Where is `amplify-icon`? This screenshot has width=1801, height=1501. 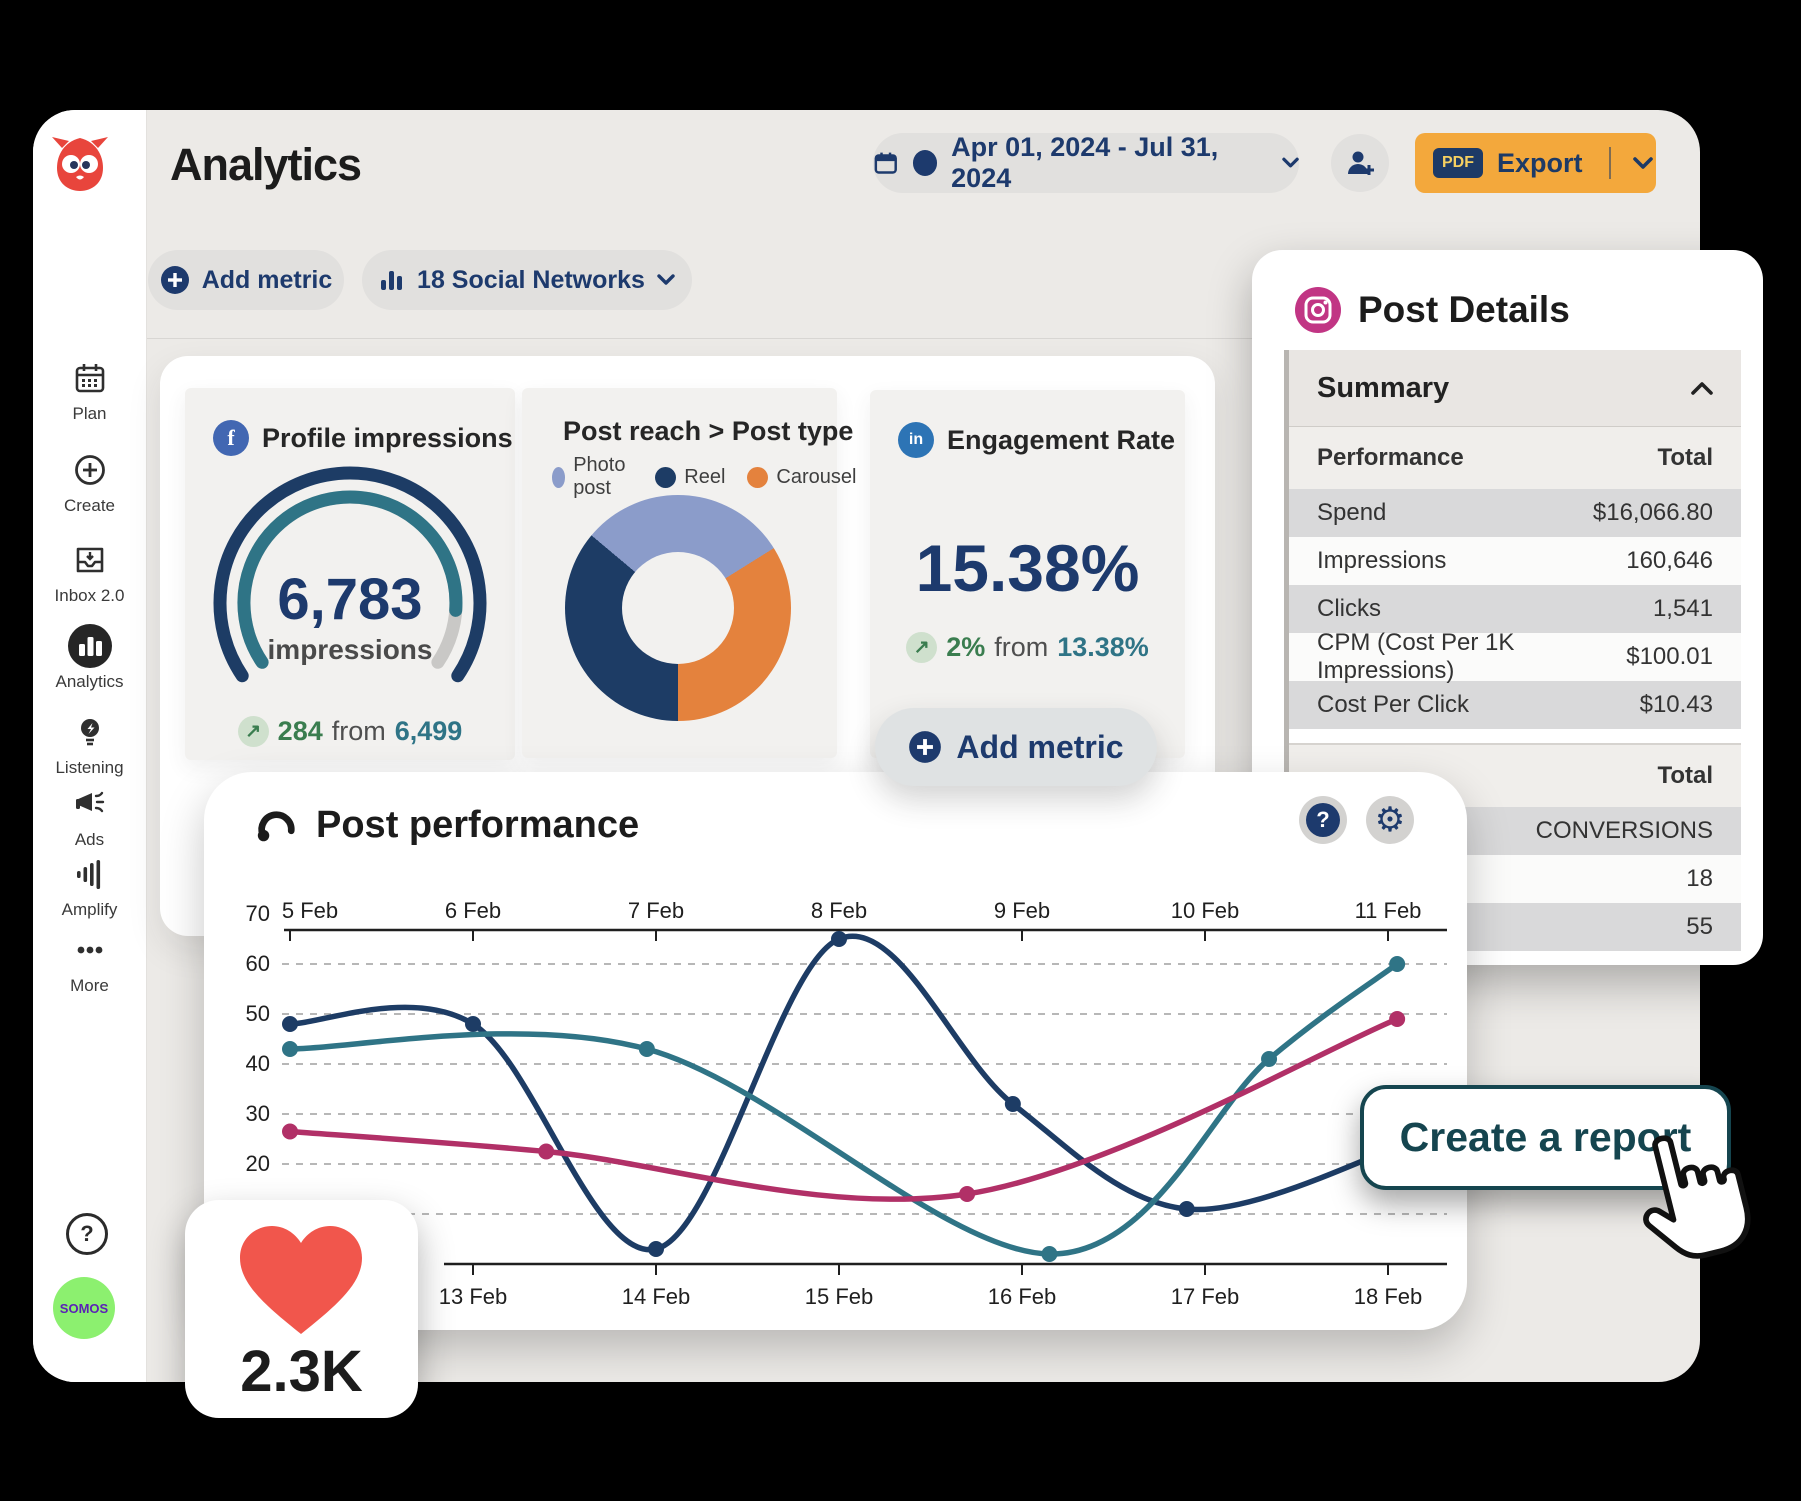
amplify-icon is located at coordinates (89, 874).